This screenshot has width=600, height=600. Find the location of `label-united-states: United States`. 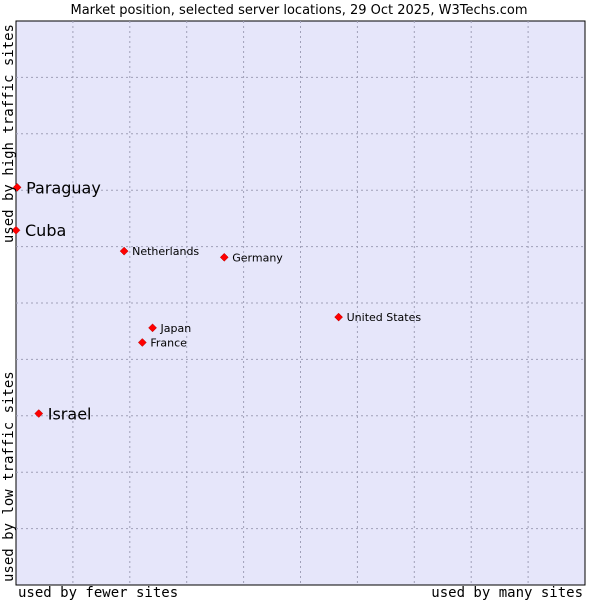

label-united-states: United States is located at coordinates (384, 317).